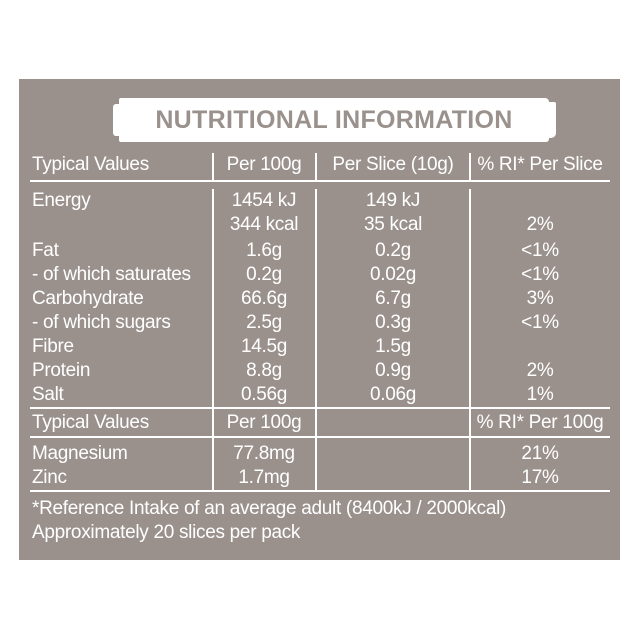  Describe the element at coordinates (264, 394) in the screenshot. I see `cell-per-100g: 0.56g` at that location.